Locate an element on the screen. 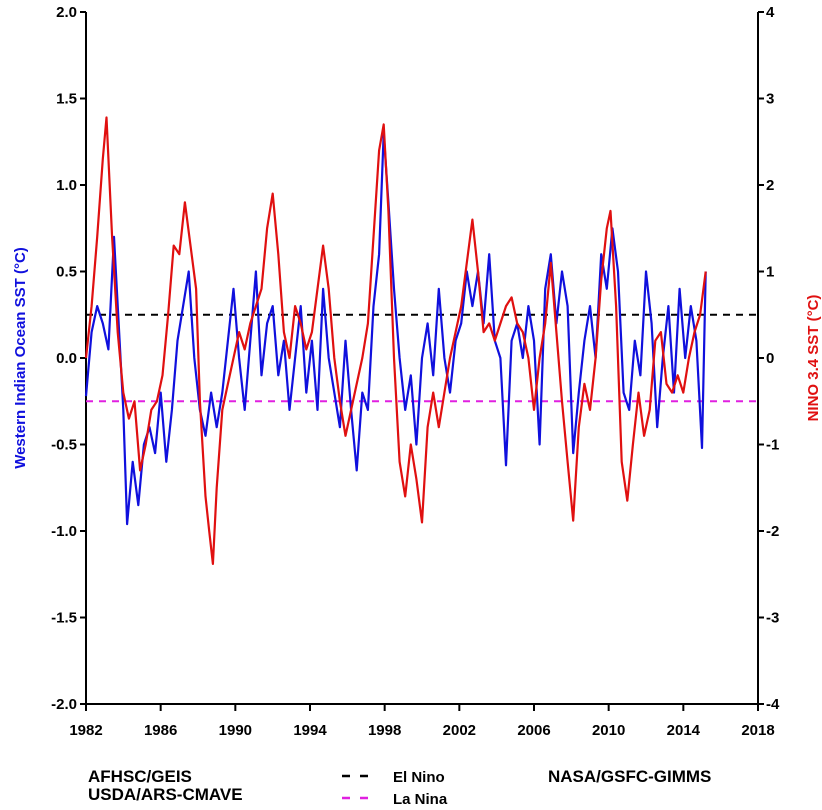  x-tick-label: 1982 is located at coordinates (85, 730).